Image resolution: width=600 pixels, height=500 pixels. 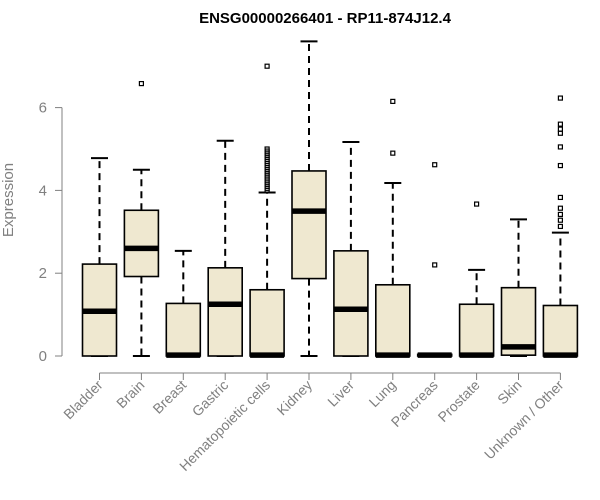 What do you see at coordinates (99, 257) in the screenshot?
I see `box-bladder` at bounding box center [99, 257].